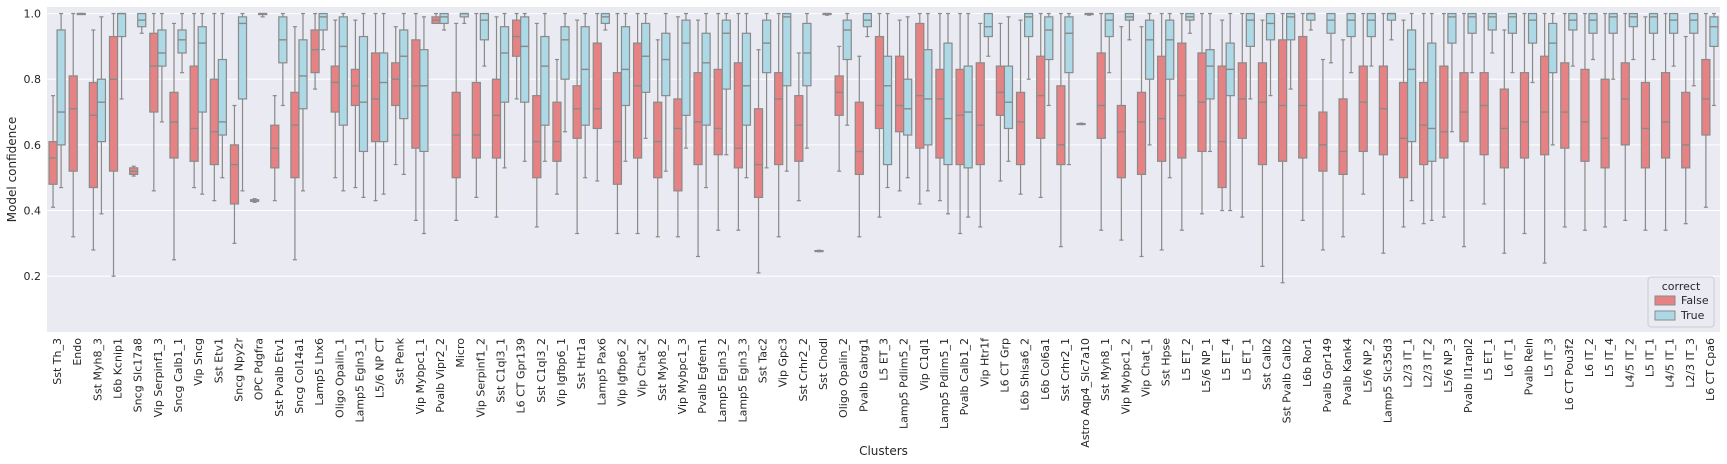 The width and height of the screenshot is (1727, 464). What do you see at coordinates (1186, 359) in the screenshot?
I see `x-tick-label: L5 ET_2` at bounding box center [1186, 359].